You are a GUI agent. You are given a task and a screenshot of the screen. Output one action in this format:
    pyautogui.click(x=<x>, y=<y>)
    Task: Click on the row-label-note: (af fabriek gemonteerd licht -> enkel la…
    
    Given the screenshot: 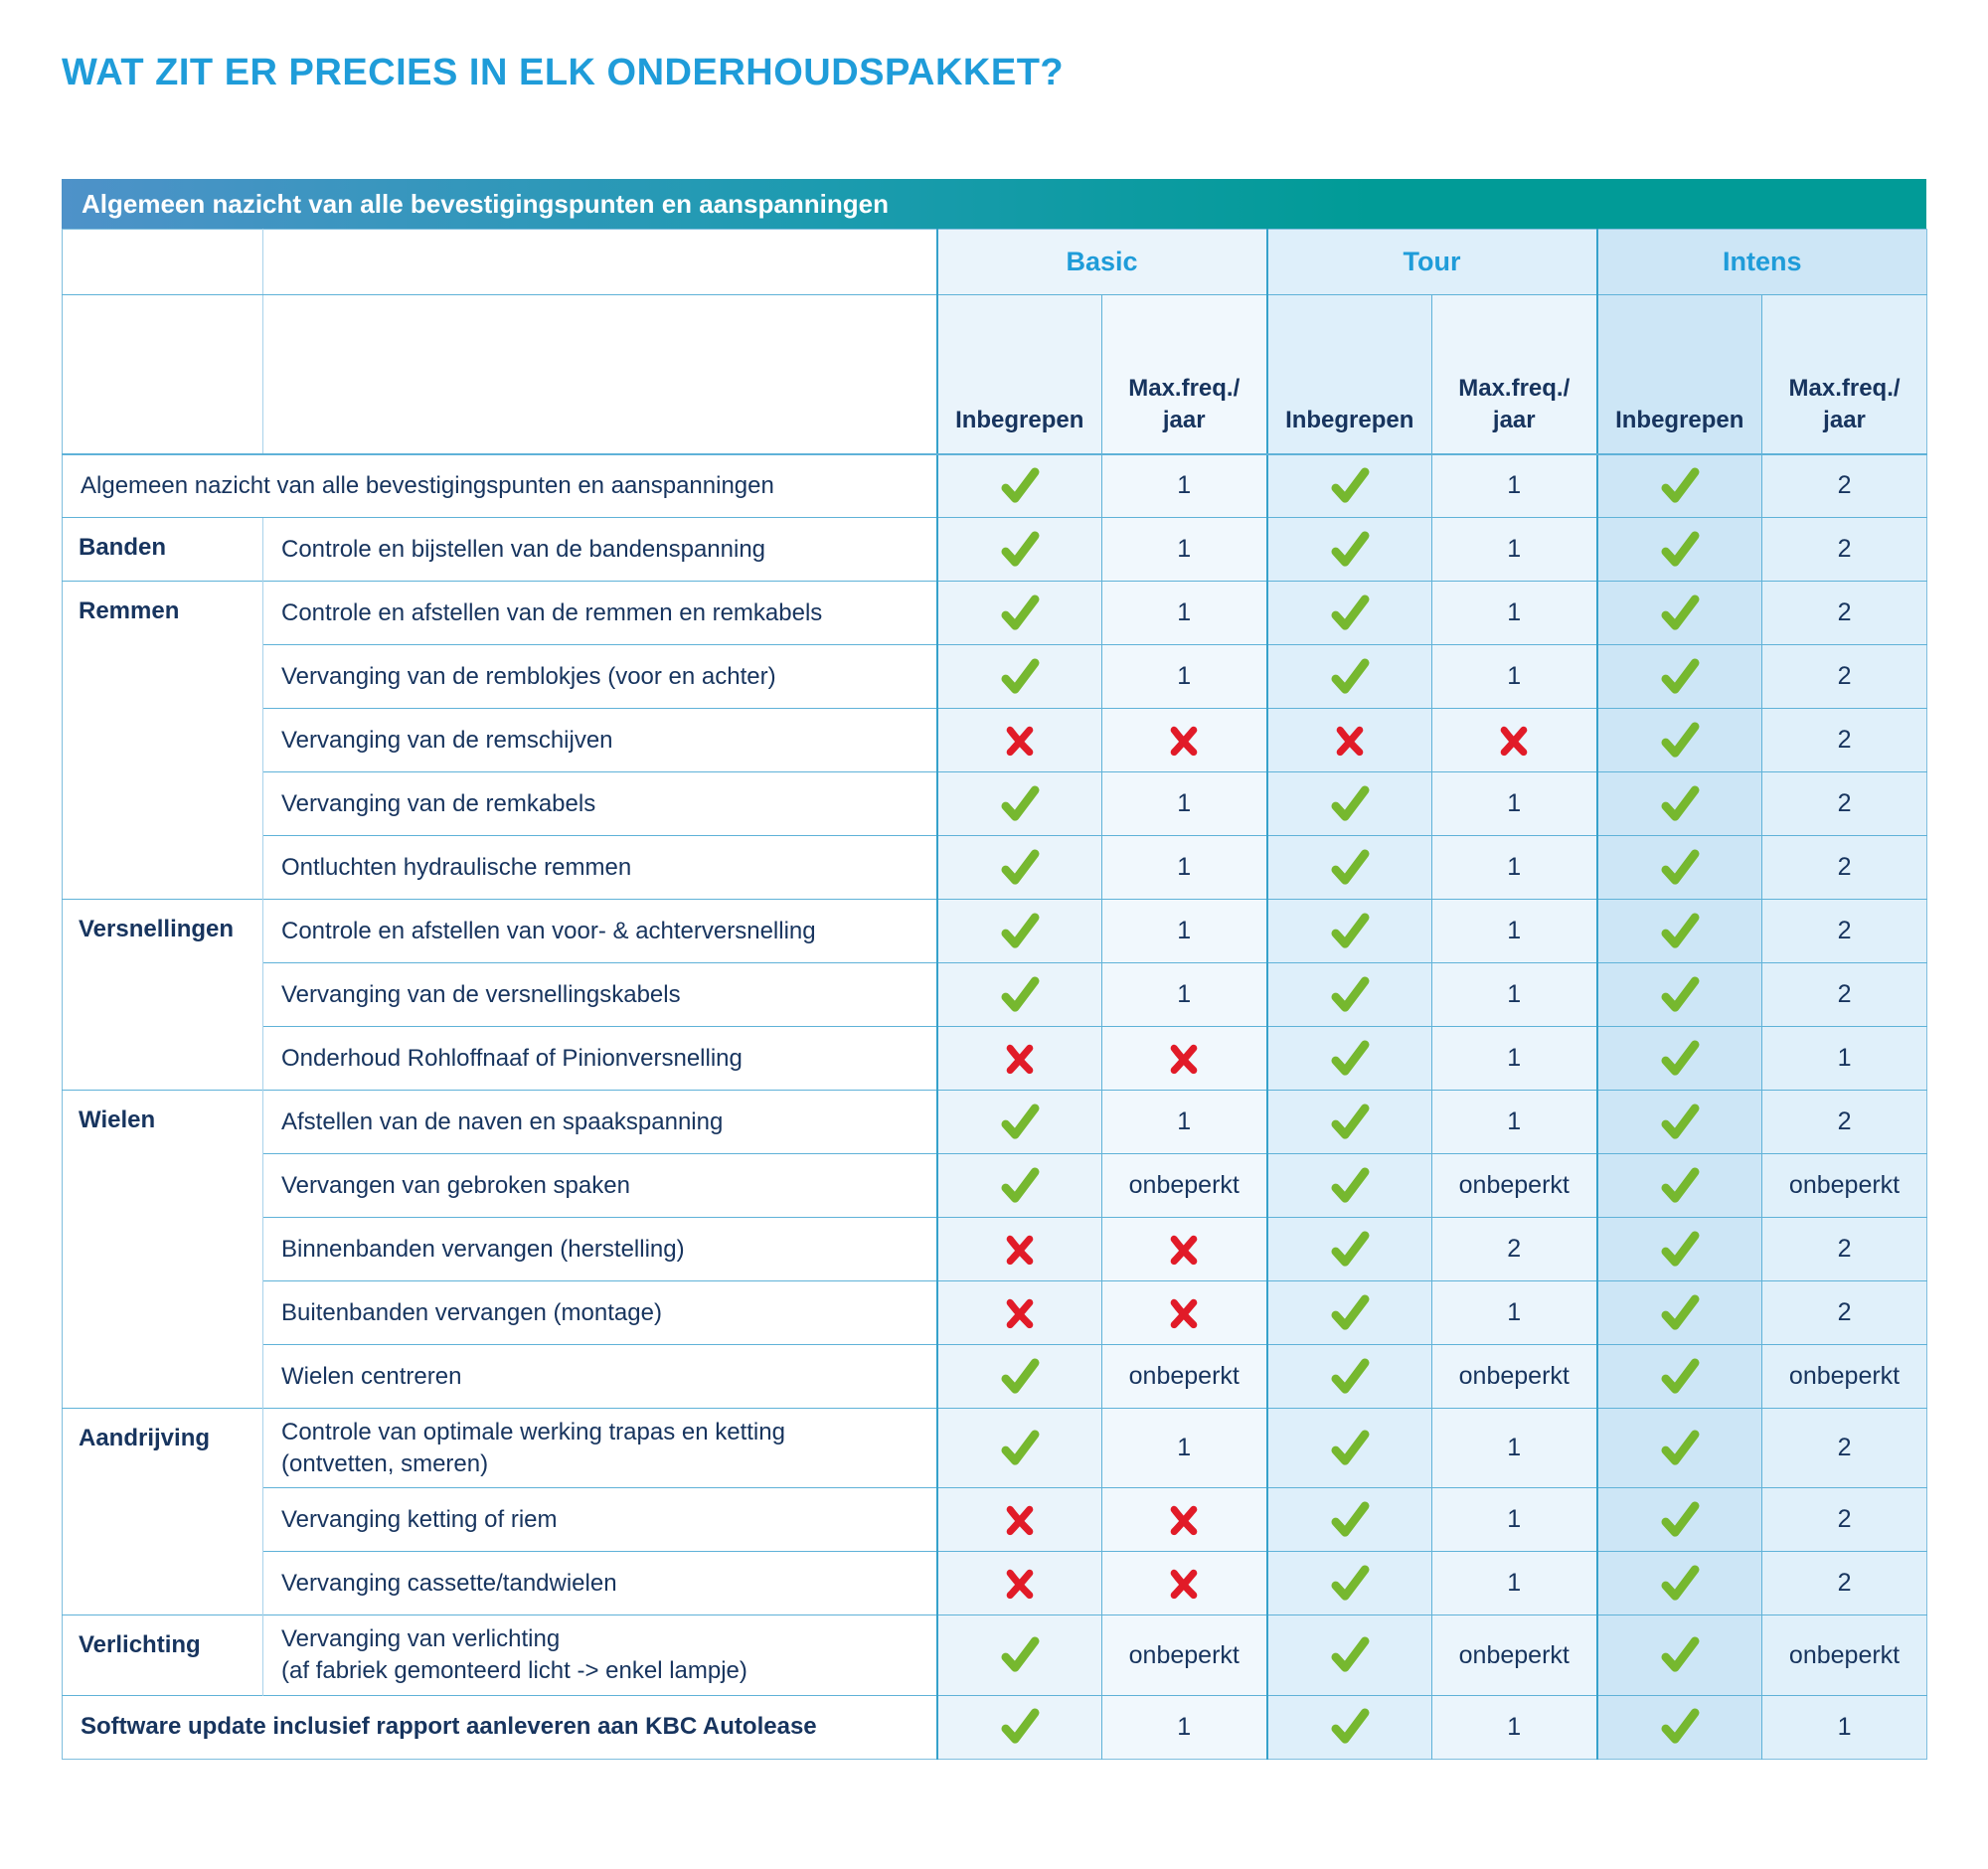 What is the action you would take?
    pyautogui.click(x=514, y=1671)
    